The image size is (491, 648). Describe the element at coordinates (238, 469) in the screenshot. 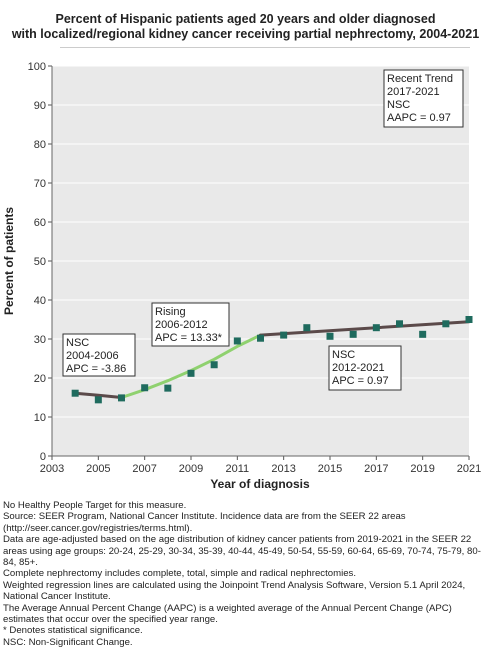

I see `x-tick-label: 2011` at that location.